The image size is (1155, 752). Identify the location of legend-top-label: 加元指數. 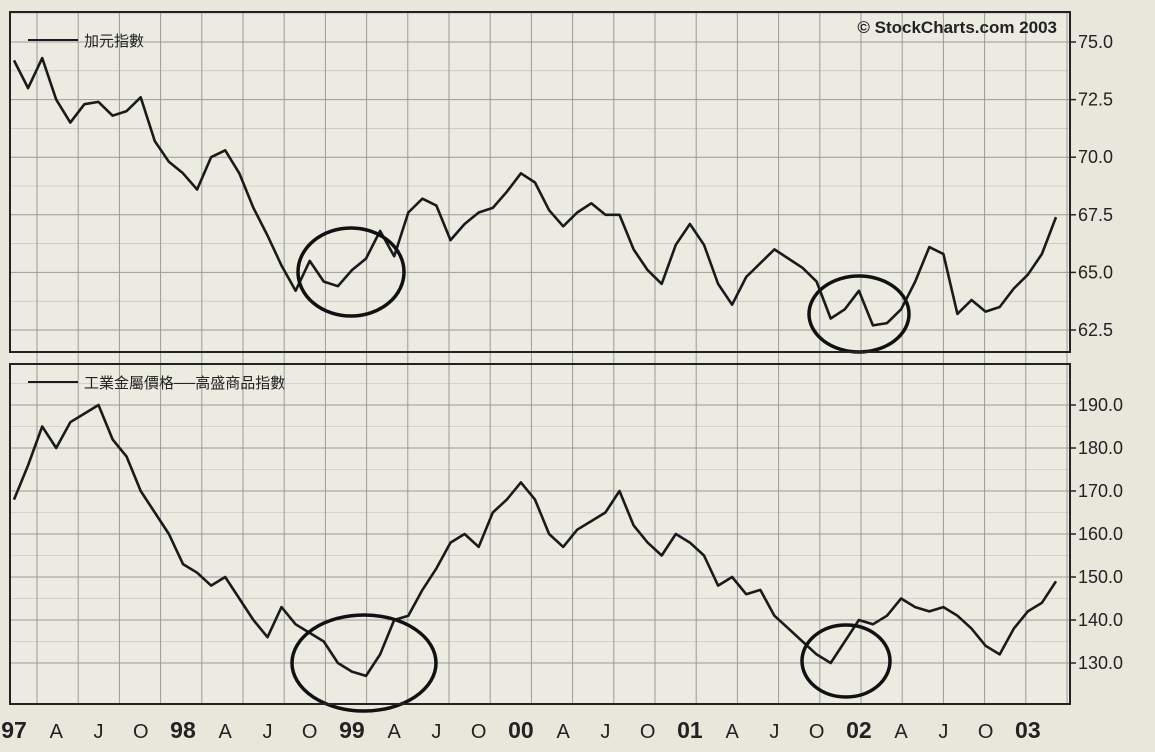
(114, 41).